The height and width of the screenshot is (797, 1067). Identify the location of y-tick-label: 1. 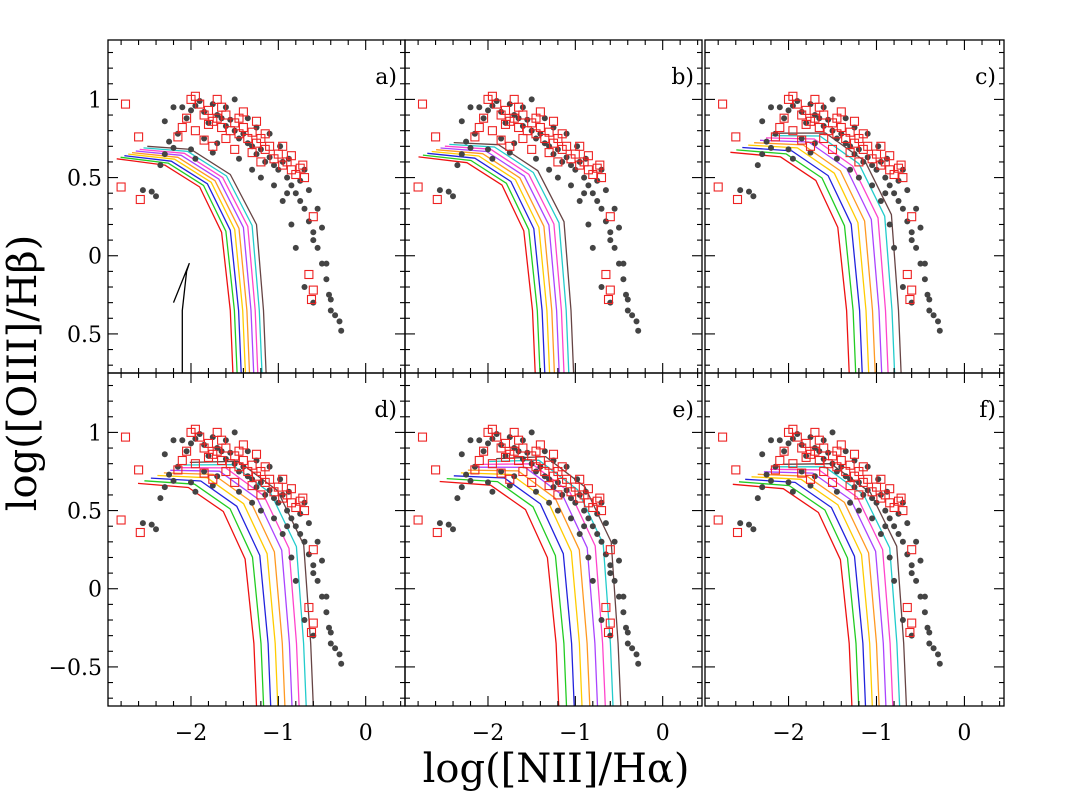
(95, 100).